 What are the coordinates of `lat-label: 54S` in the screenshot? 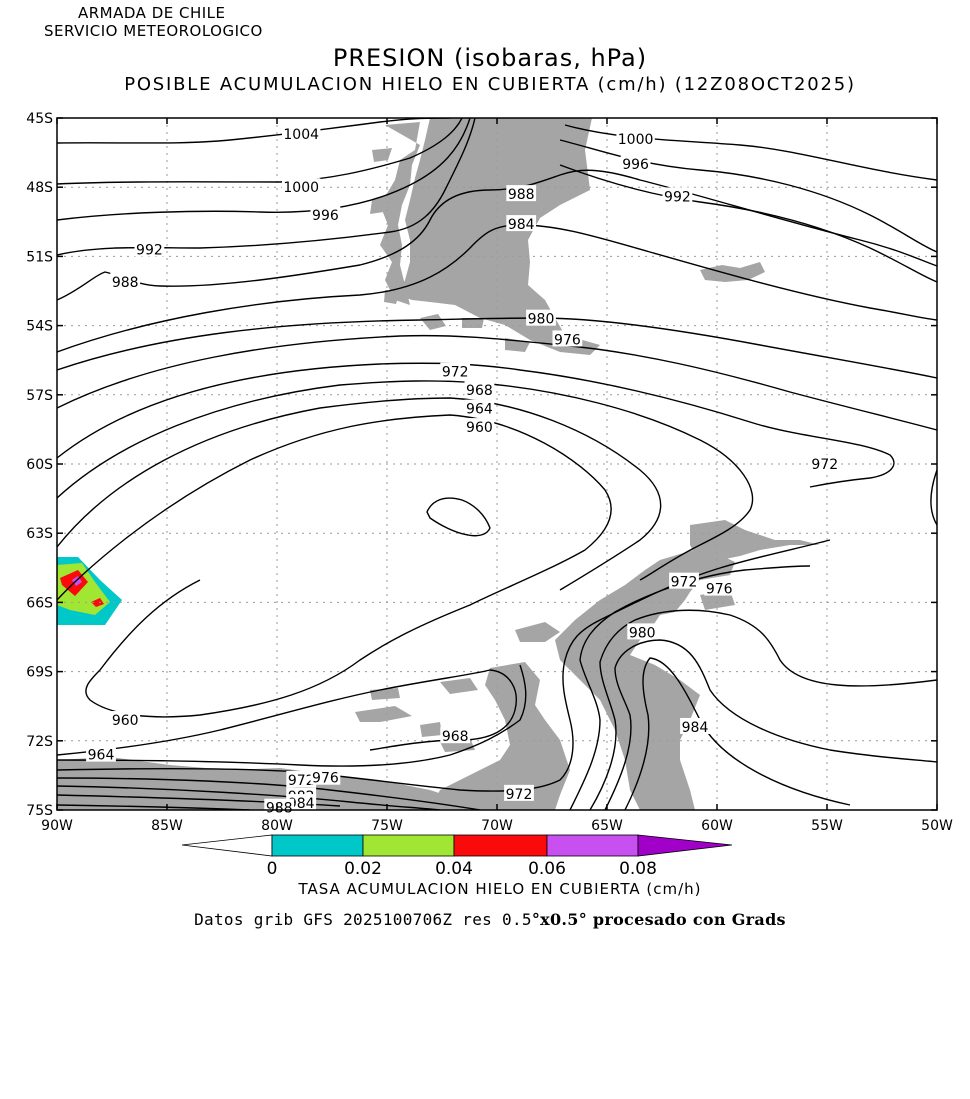 It's located at (39, 327).